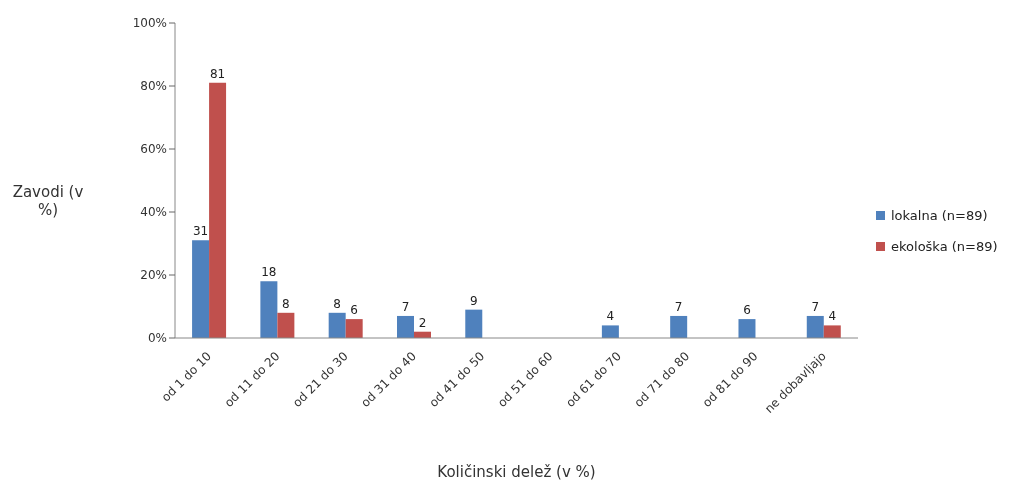  I want to click on y-tick-label: 60%, so click(153, 149).